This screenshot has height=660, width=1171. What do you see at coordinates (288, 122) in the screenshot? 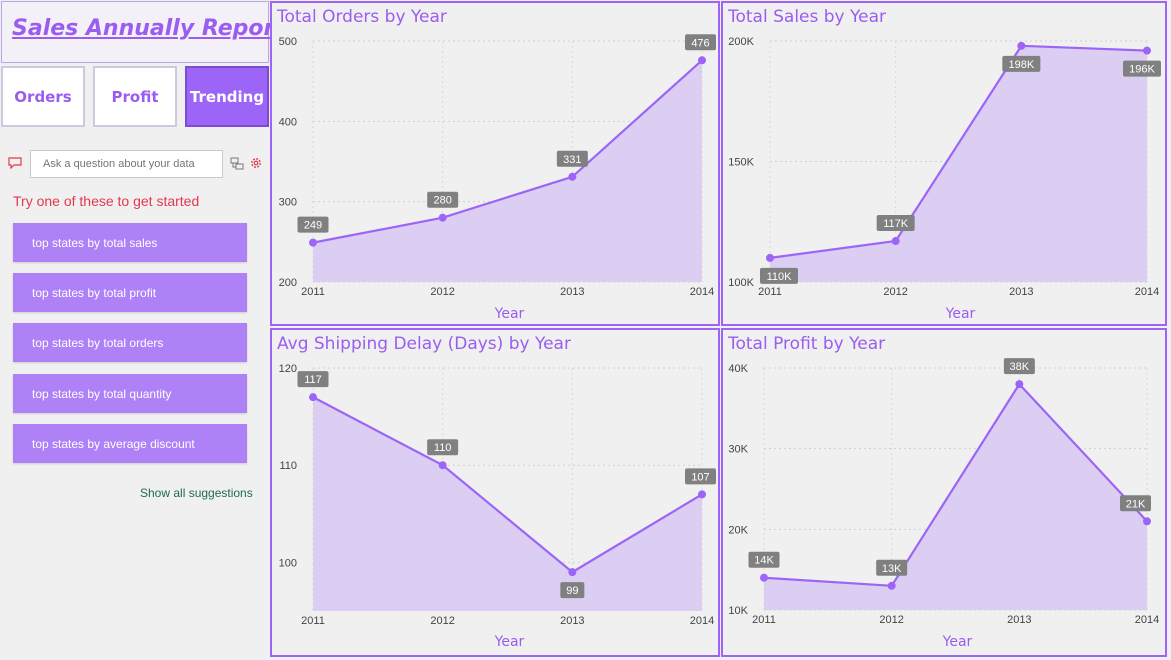
I see `y-tick-label: 400` at bounding box center [288, 122].